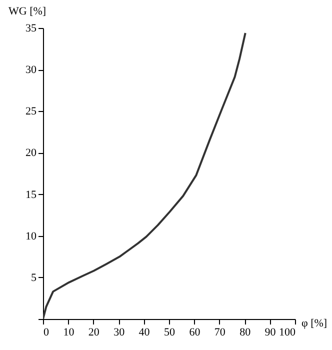 Image resolution: width=332 pixels, height=350 pixels. What do you see at coordinates (47, 332) in the screenshot?
I see `x-tick-label: 0` at bounding box center [47, 332].